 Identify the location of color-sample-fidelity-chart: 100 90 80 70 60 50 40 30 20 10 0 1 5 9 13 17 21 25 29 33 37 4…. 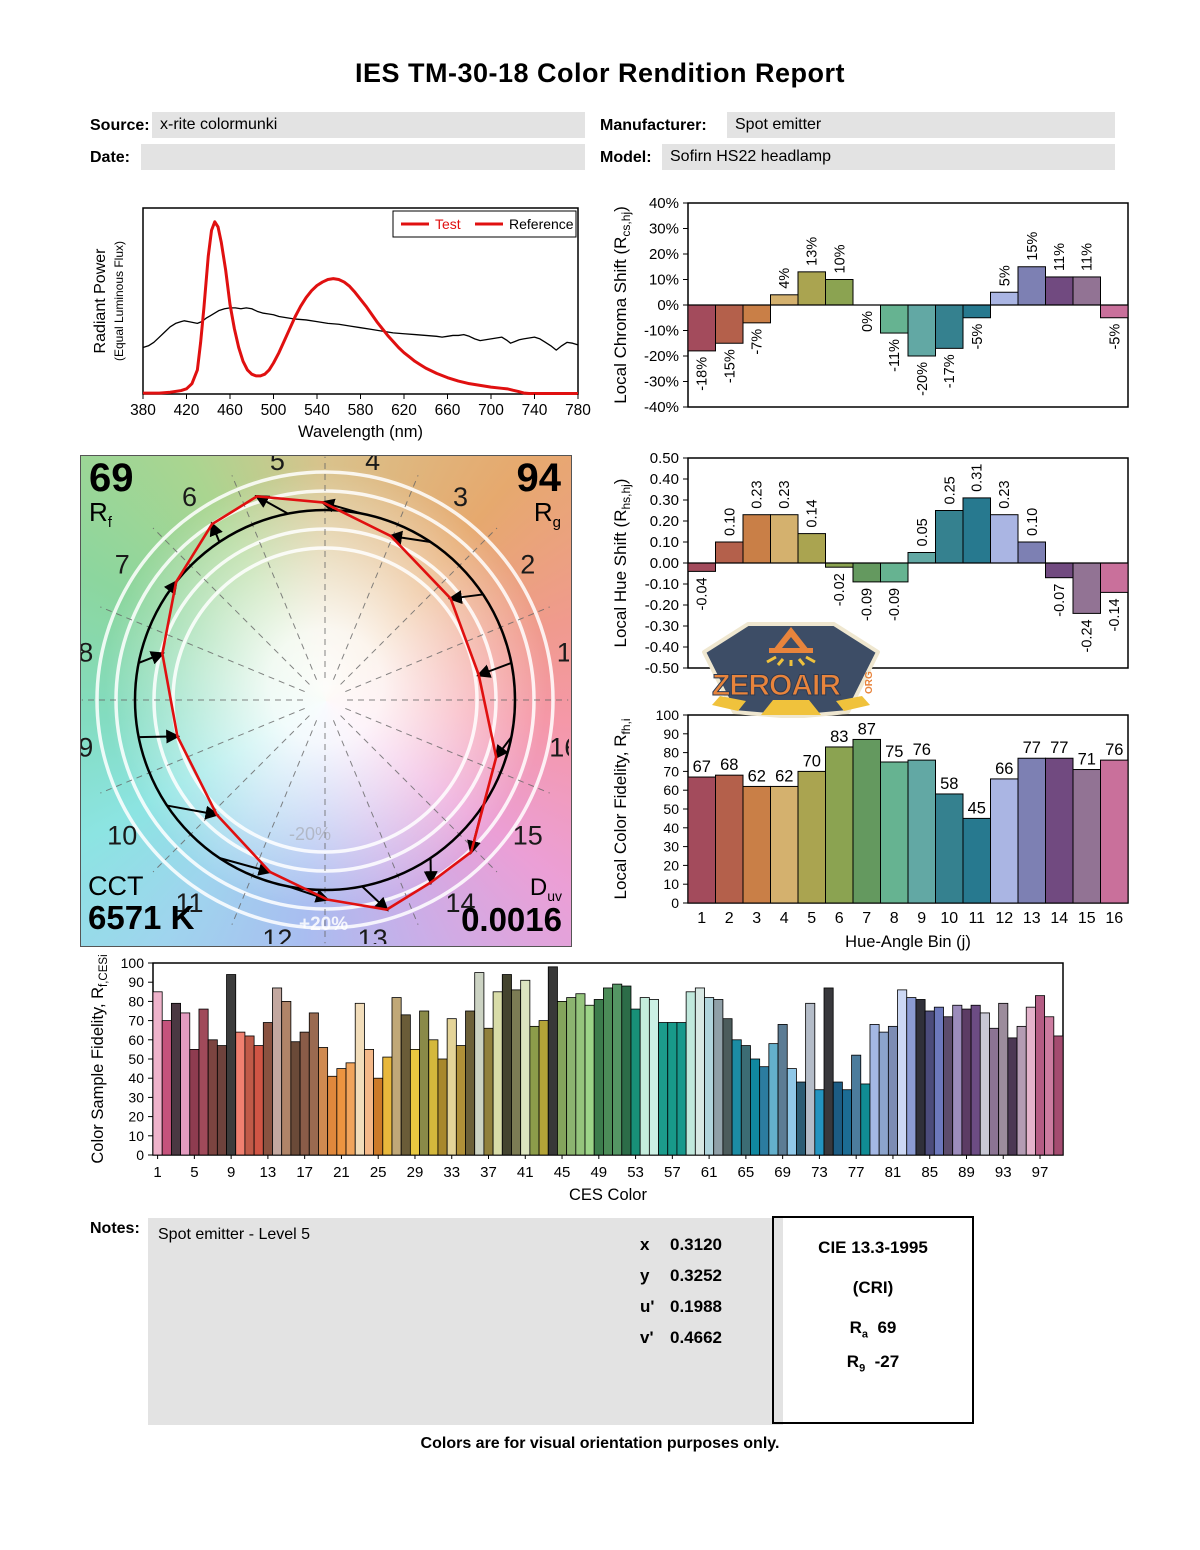
(585, 1080).